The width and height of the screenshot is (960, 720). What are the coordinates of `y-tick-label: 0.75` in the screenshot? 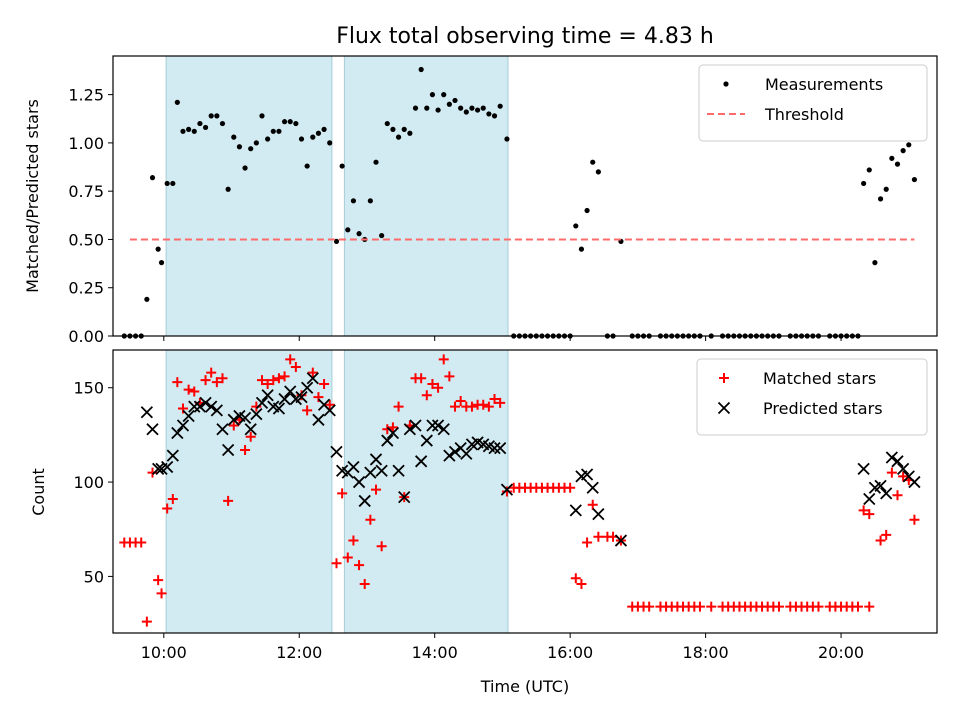 It's located at (86, 191).